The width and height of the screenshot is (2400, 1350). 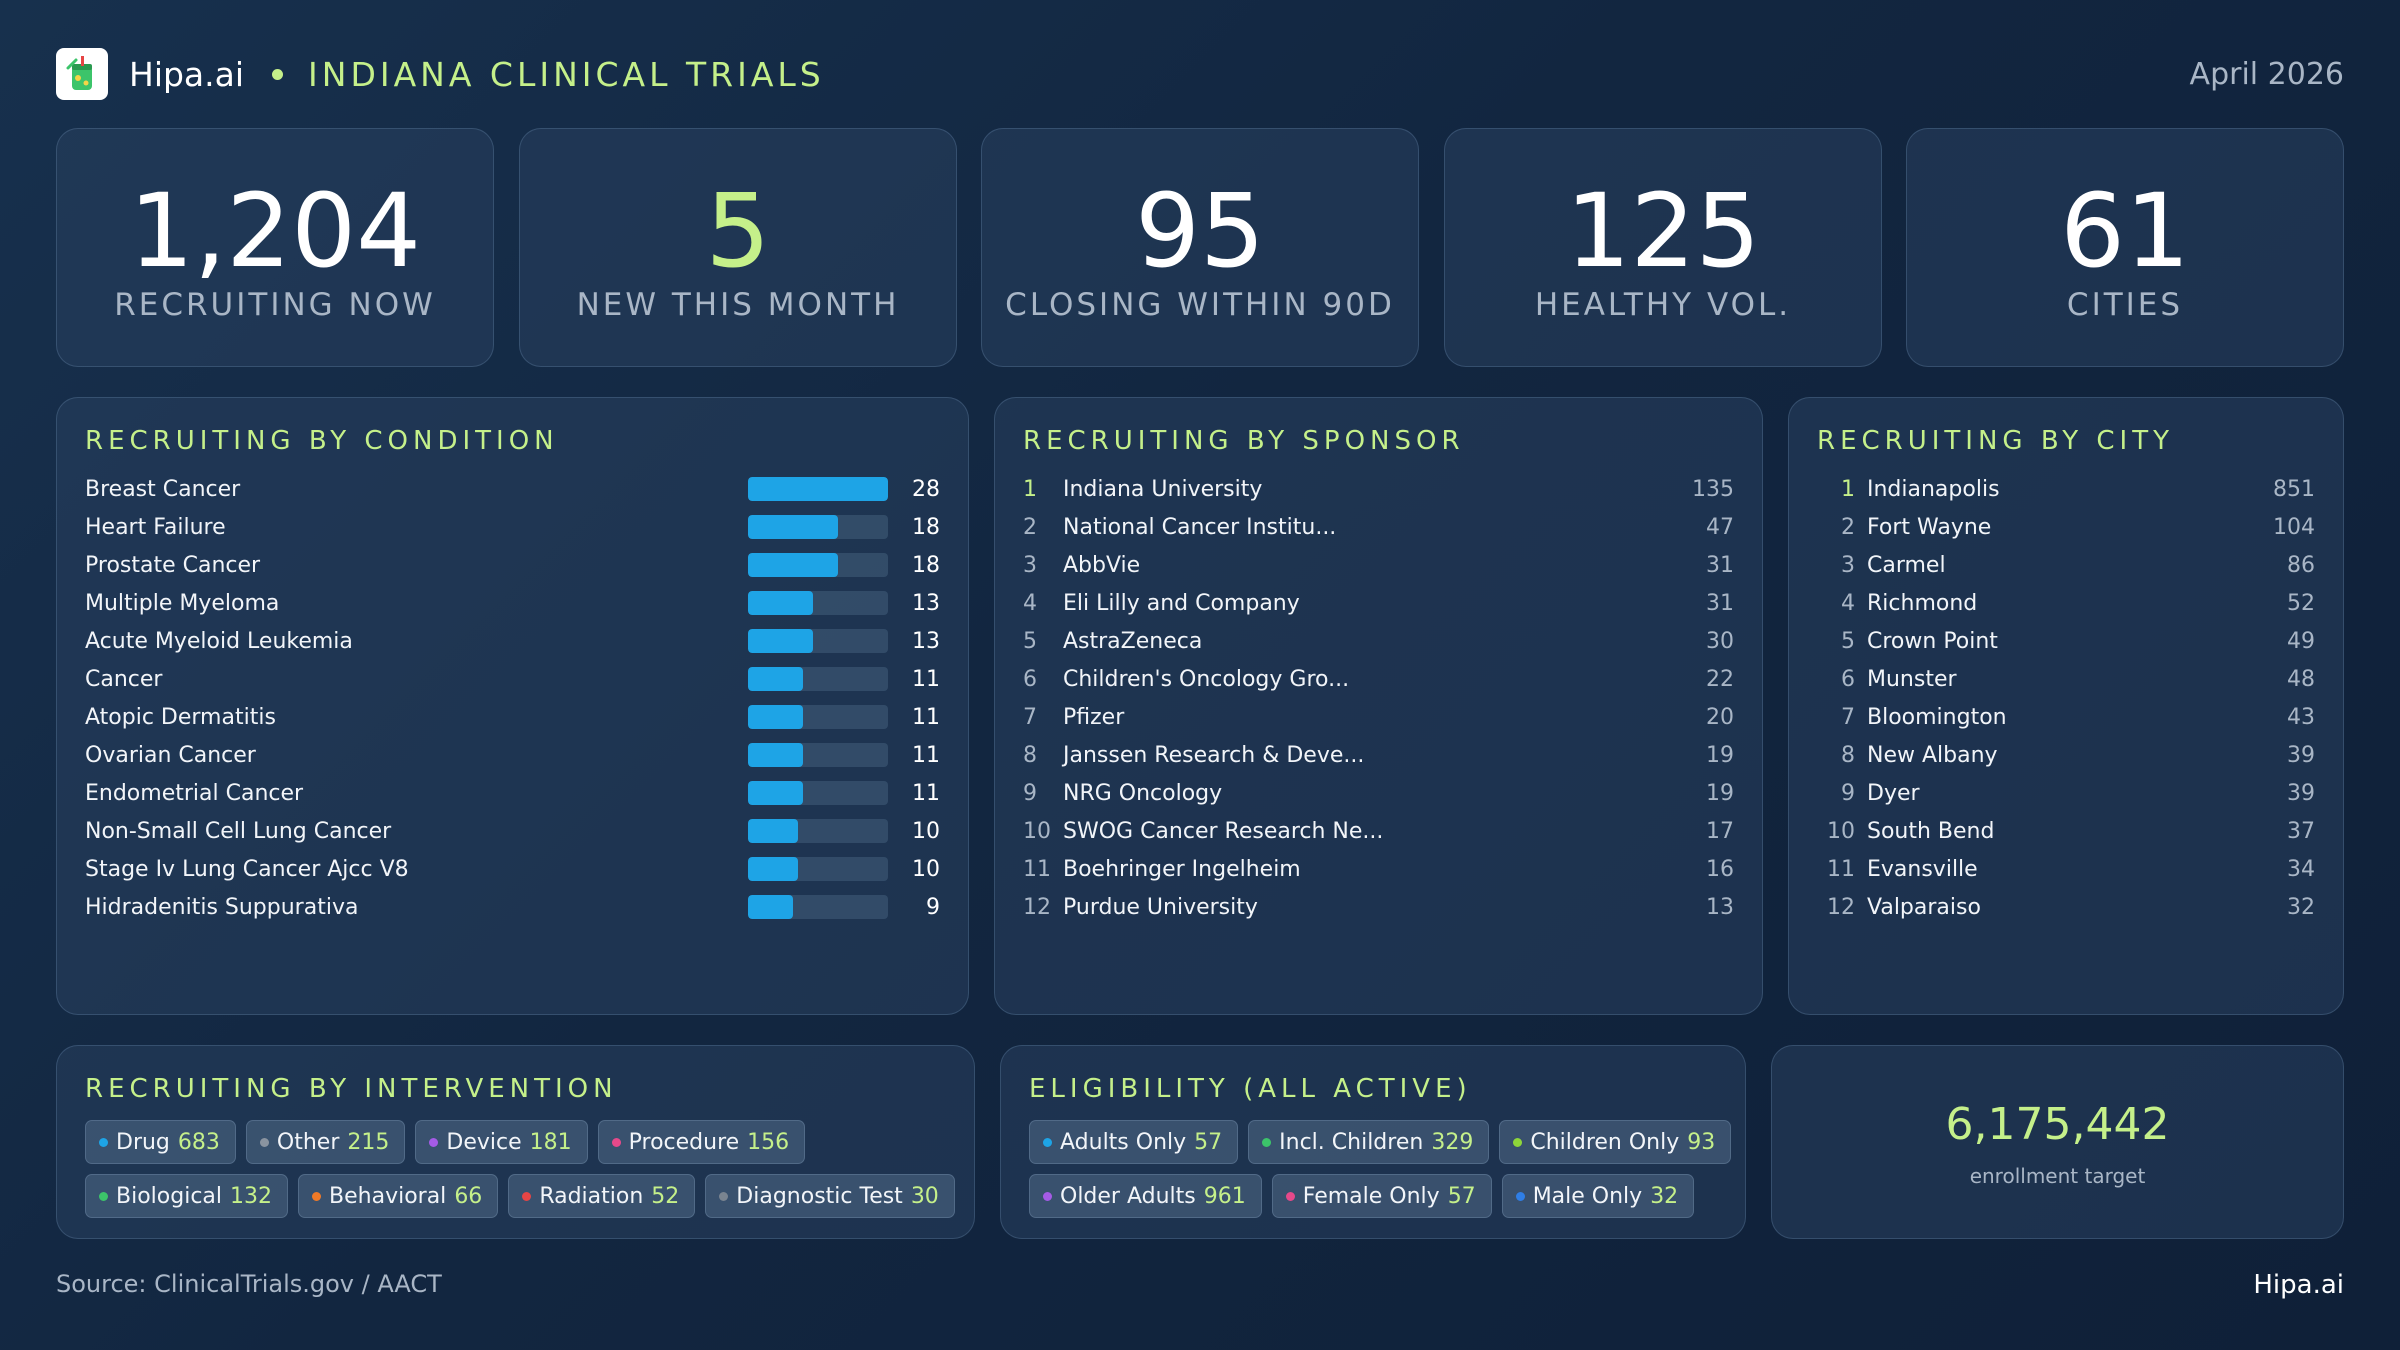 What do you see at coordinates (1378, 717) in the screenshot?
I see `sponsor-row: 7 Pfizer 20` at bounding box center [1378, 717].